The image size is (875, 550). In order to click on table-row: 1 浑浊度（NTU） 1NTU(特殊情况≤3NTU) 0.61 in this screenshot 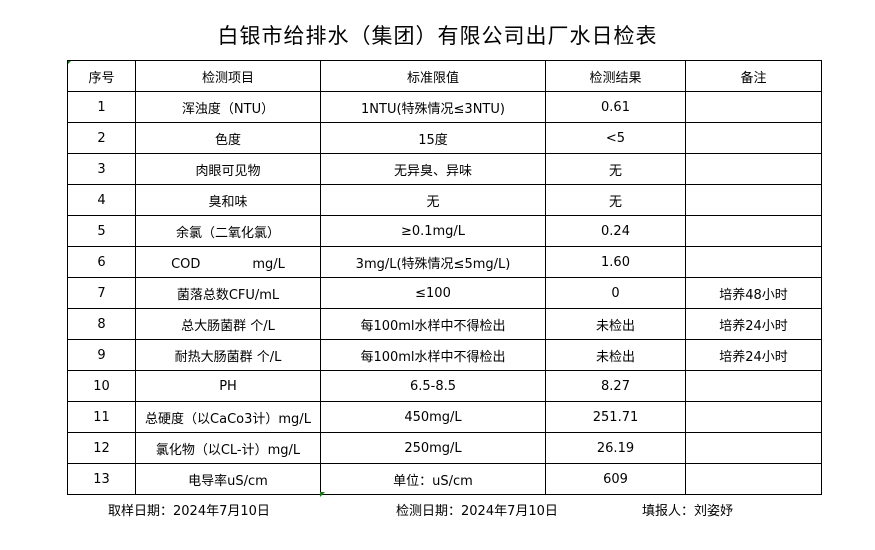, I will do `click(444, 107)`.